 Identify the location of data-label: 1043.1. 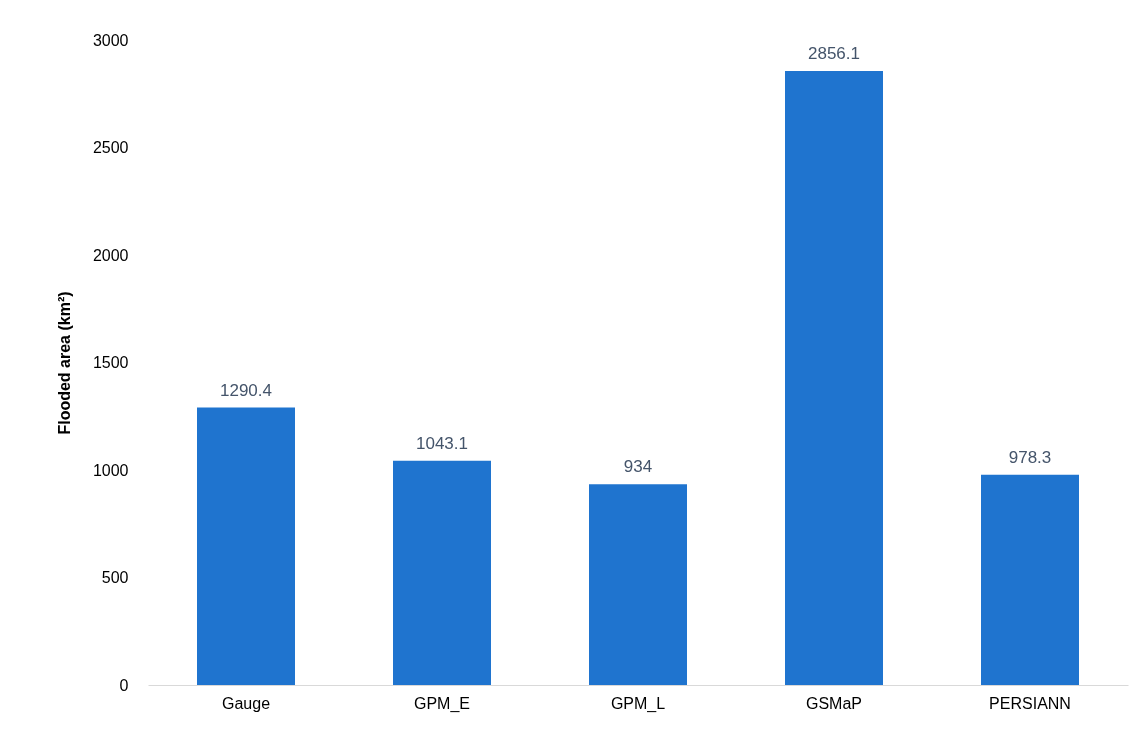
(442, 443).